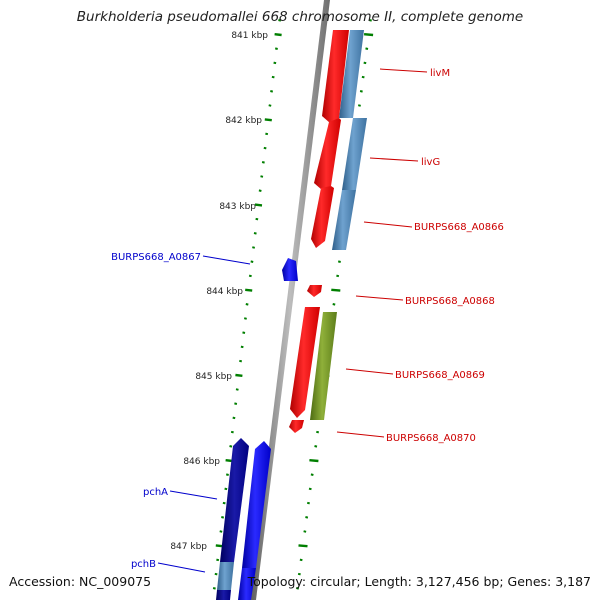  Describe the element at coordinates (213, 377) in the screenshot. I see `tick-label: 845 kbp` at that location.